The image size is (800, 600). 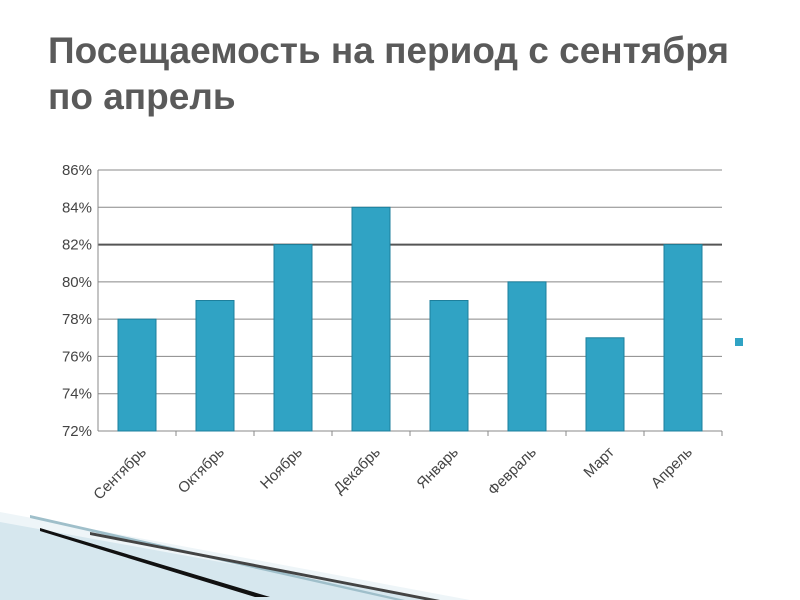 I want to click on x-category-label: Октябрь, so click(x=201, y=470).